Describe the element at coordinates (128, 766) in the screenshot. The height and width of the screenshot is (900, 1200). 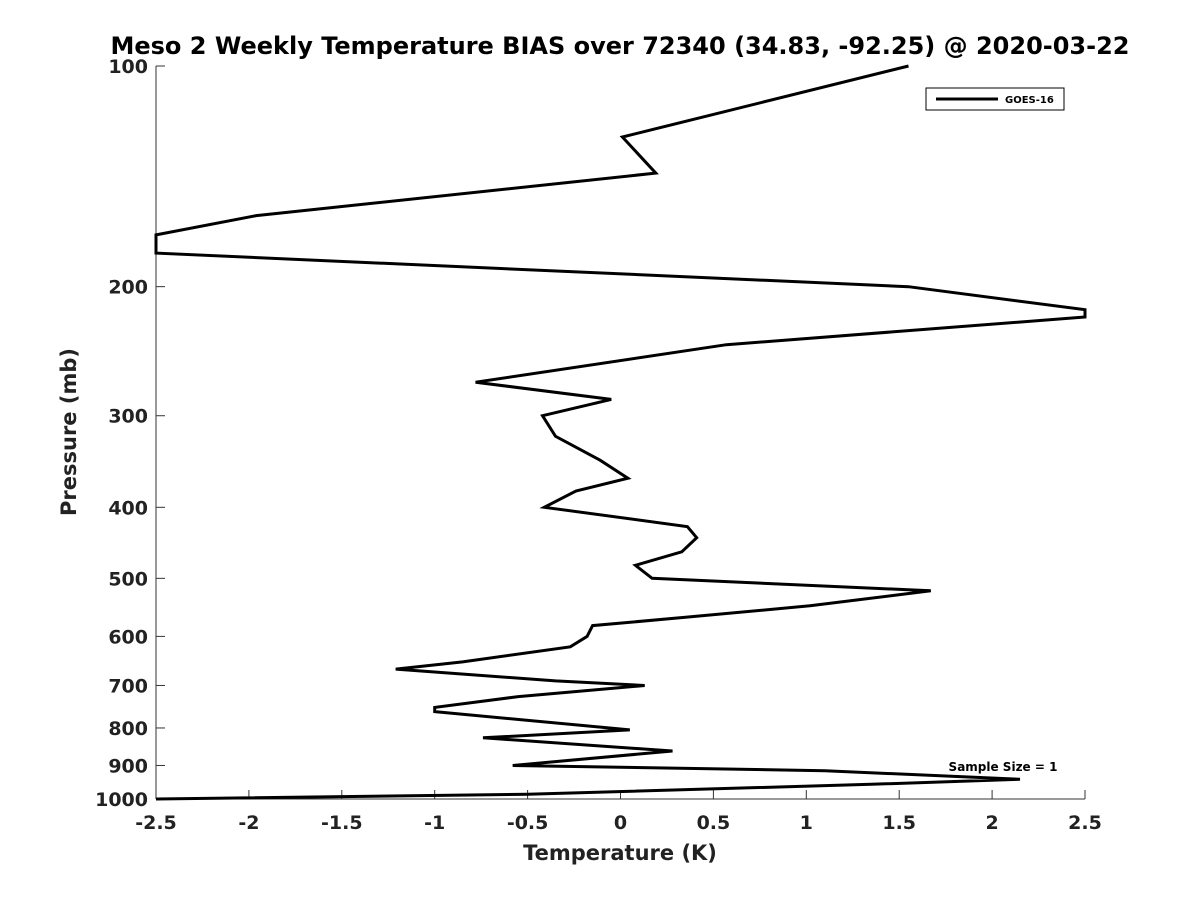
I see `y-tick-label: 900` at that location.